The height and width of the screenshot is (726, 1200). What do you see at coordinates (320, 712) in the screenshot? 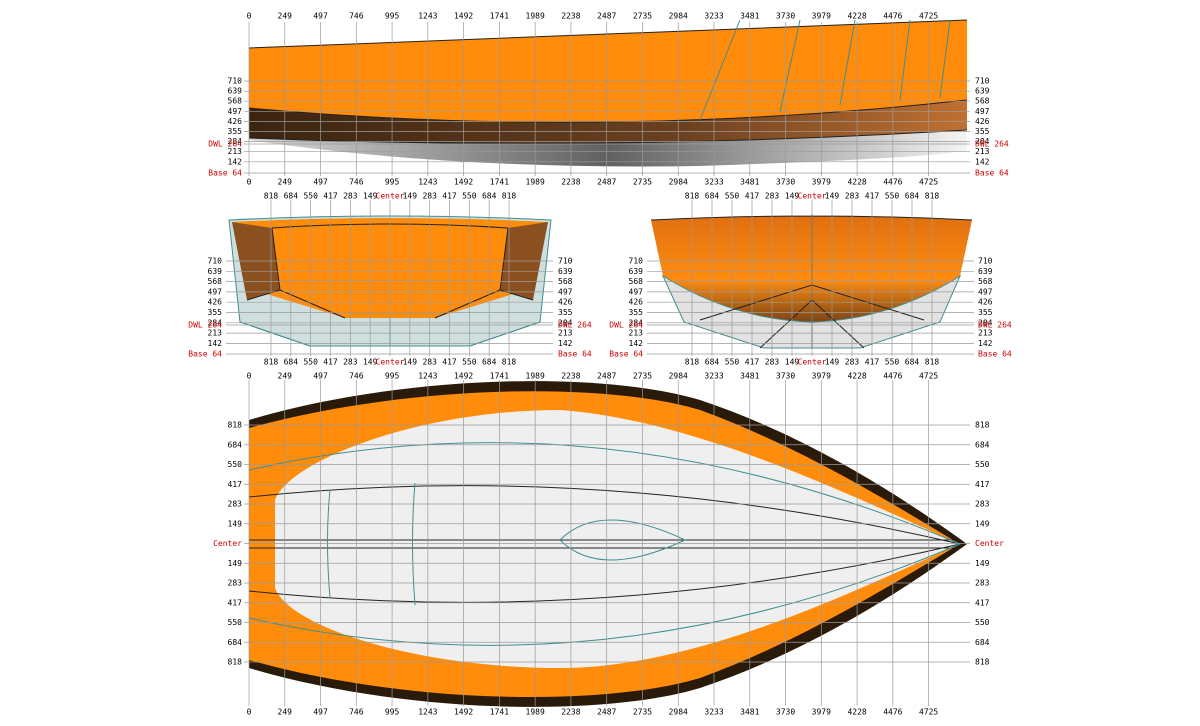
I see `station-label: 497` at bounding box center [320, 712].